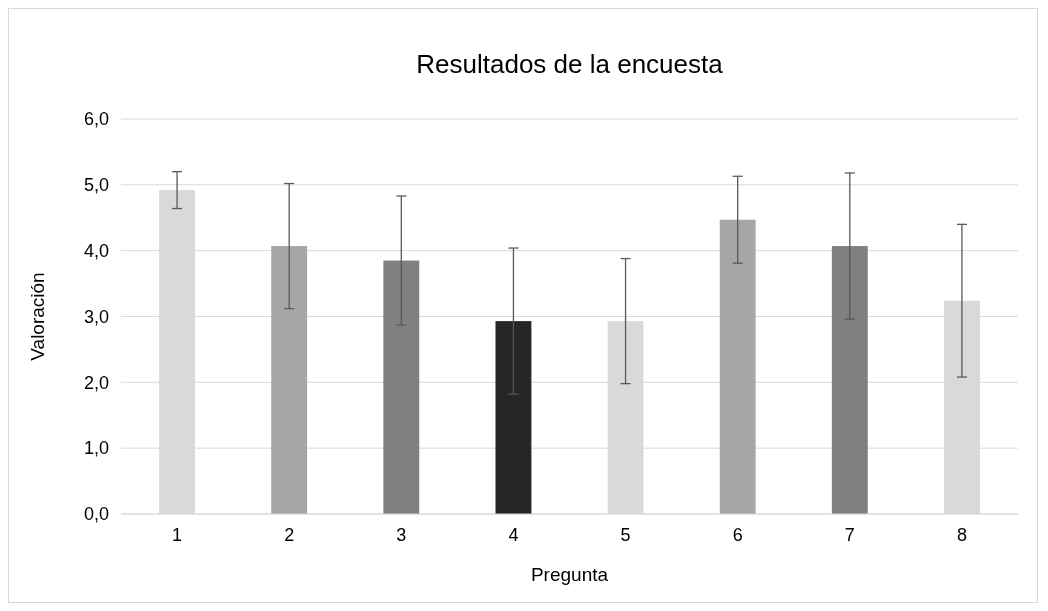 The width and height of the screenshot is (1048, 611). I want to click on x-tick-label: 2, so click(289, 535).